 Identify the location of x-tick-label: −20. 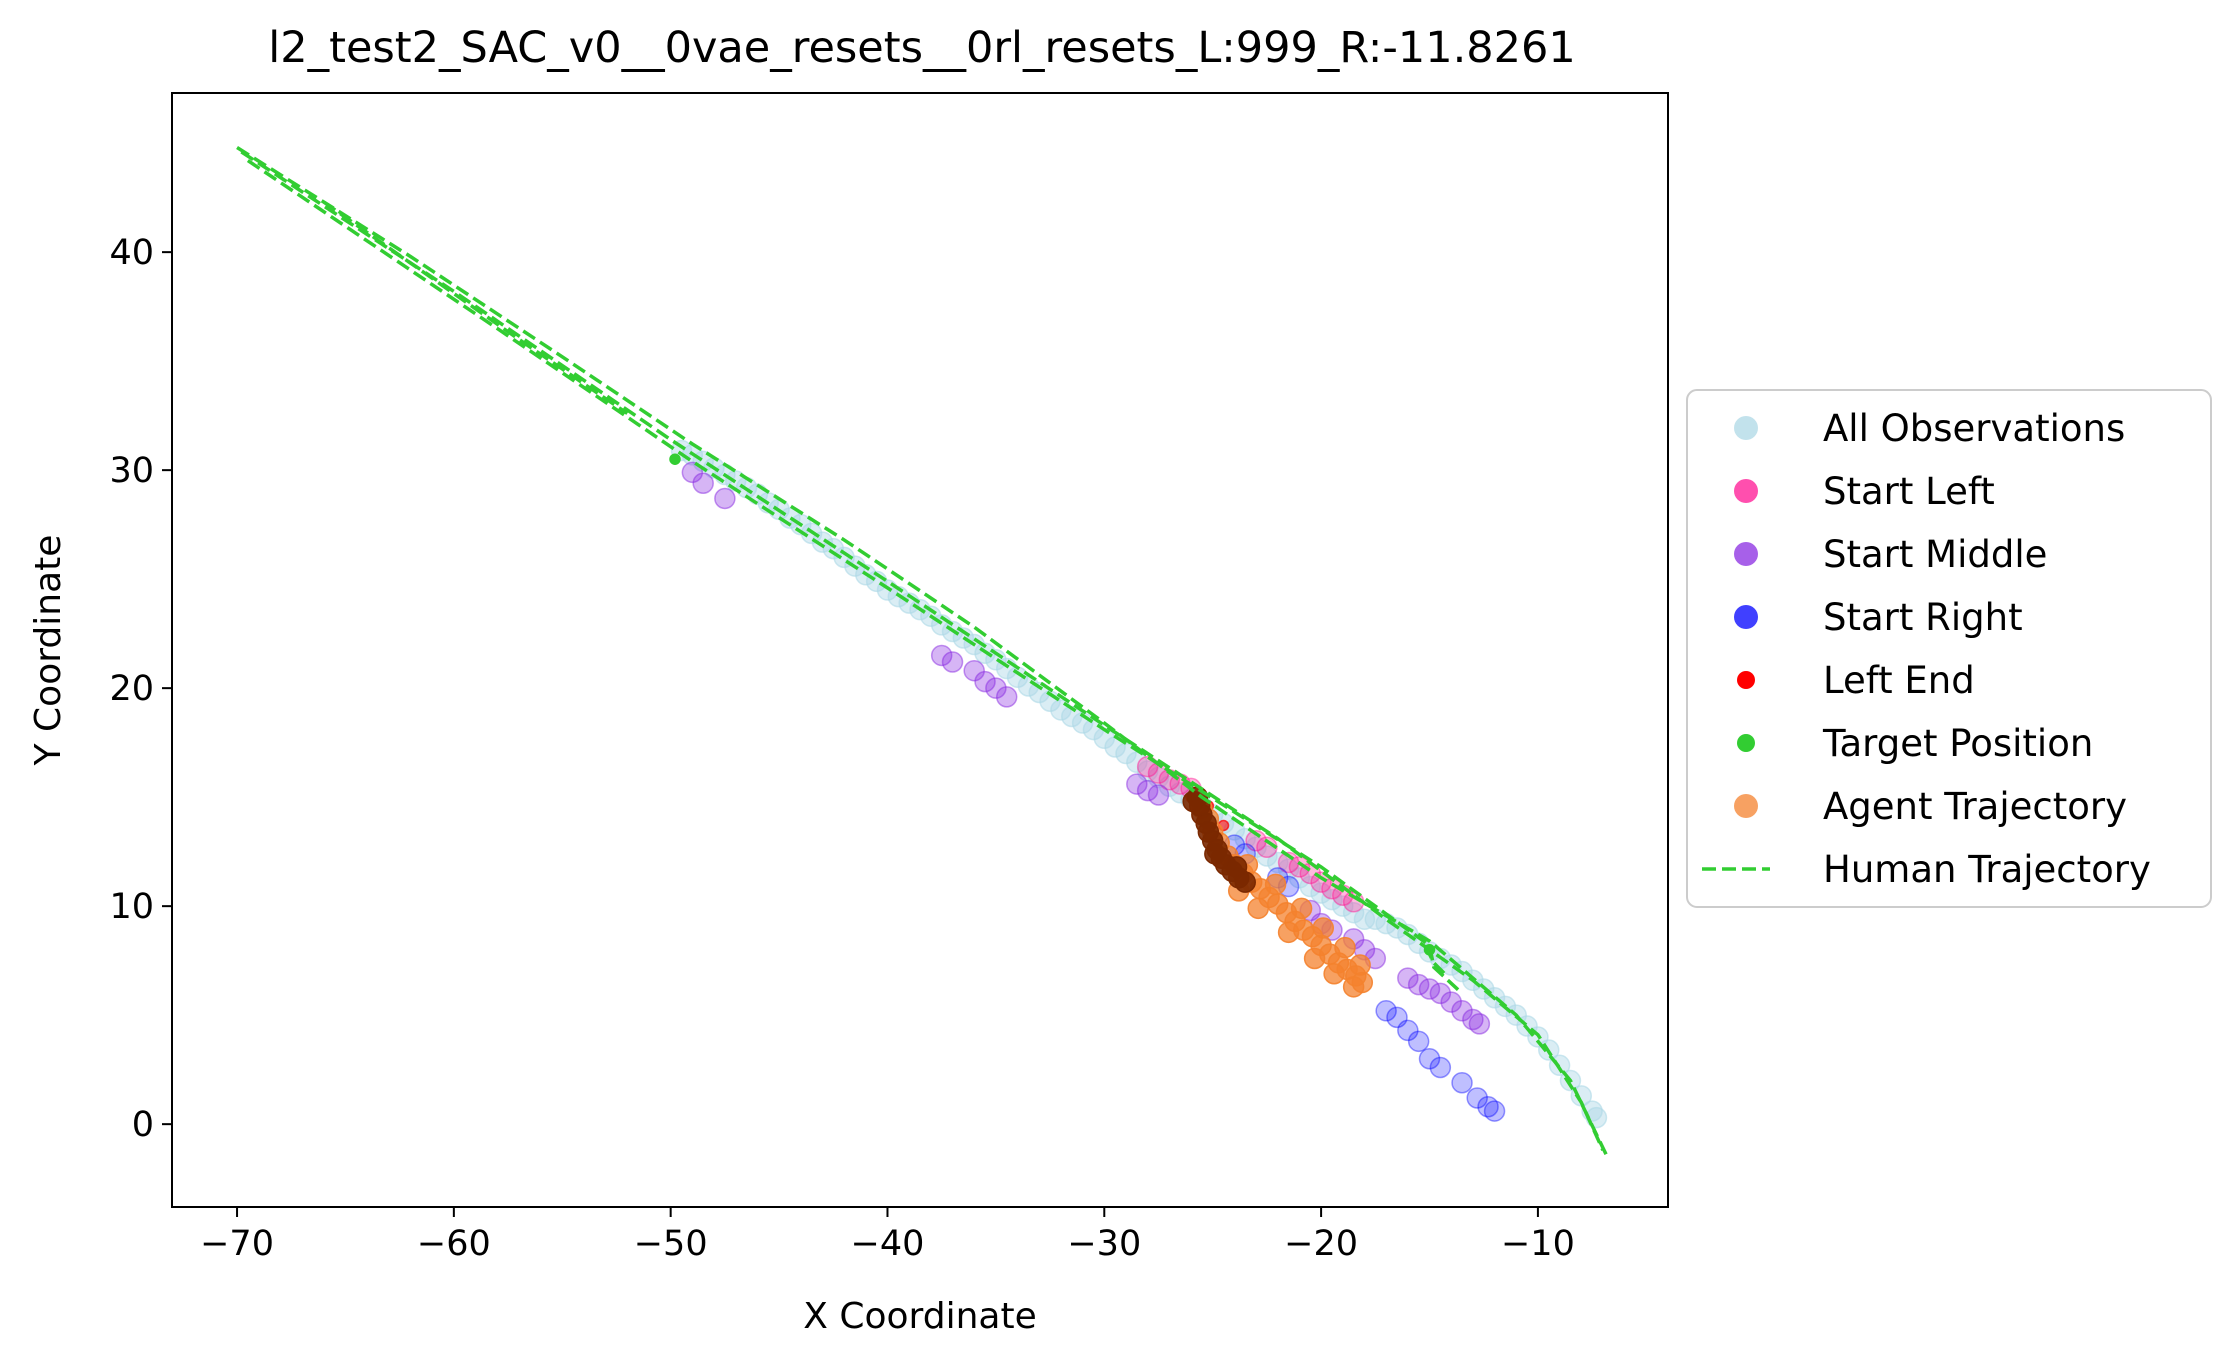
(1321, 1244).